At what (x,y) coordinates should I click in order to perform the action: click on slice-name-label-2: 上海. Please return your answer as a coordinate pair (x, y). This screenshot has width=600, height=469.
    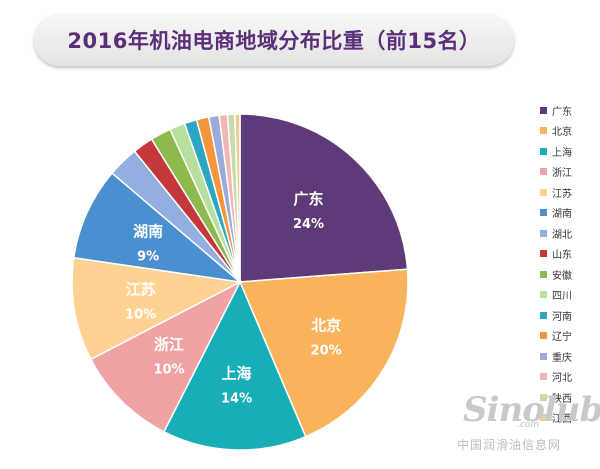
    Looking at the image, I should click on (237, 374).